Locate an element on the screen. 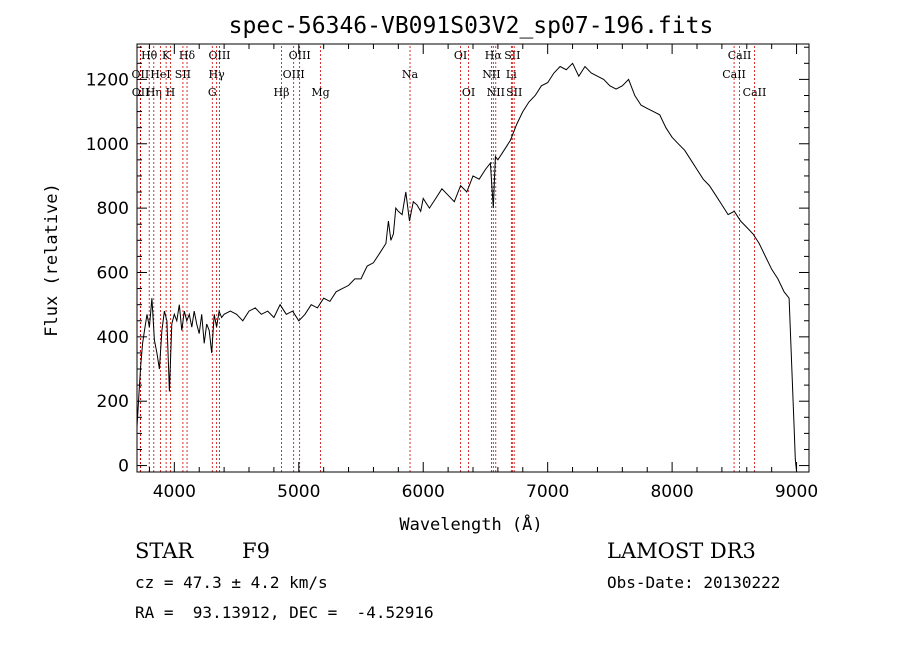  line-label-9: OIII is located at coordinates (219, 55).